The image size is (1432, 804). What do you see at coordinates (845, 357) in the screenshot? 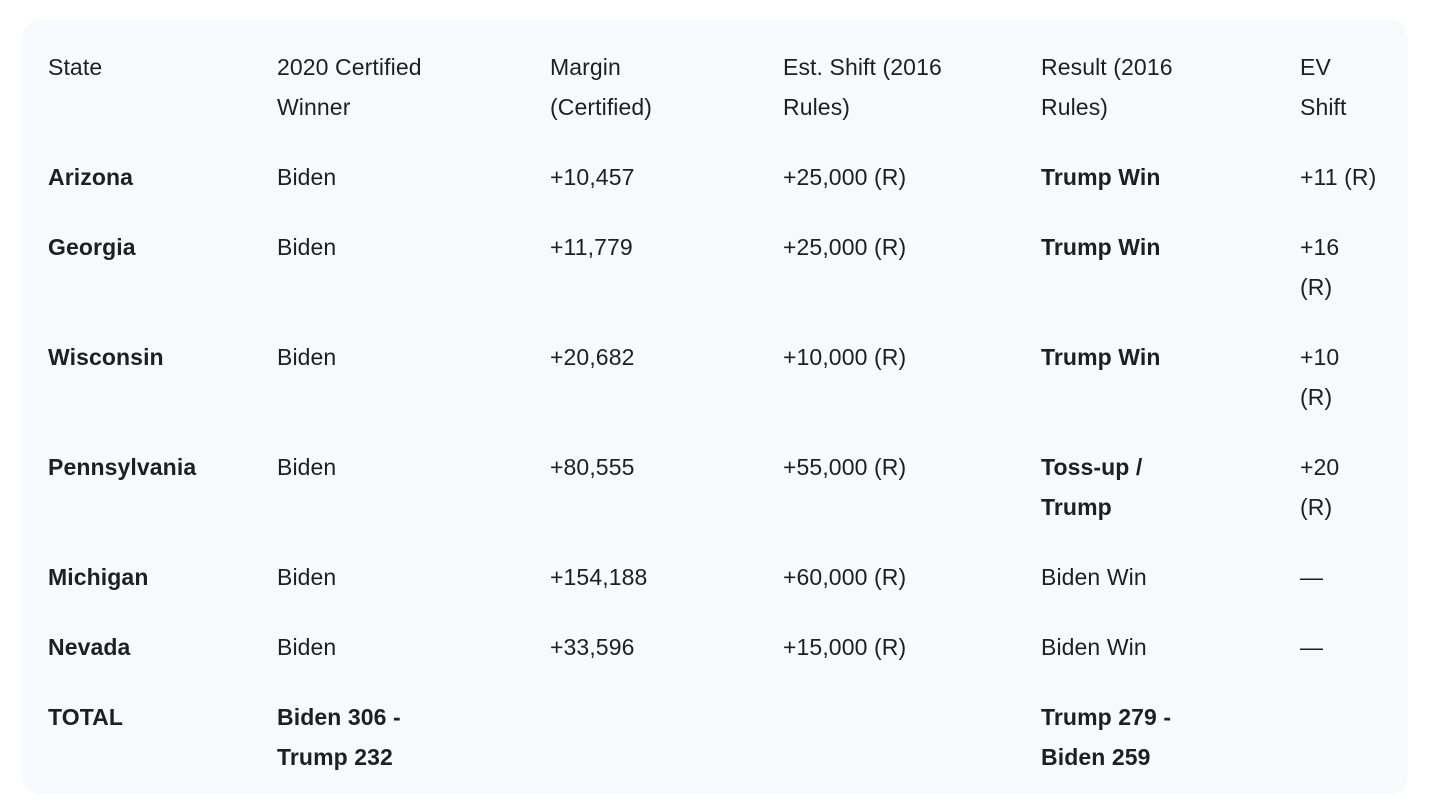
I see `cell-est-shift: +10,000 (R)` at bounding box center [845, 357].